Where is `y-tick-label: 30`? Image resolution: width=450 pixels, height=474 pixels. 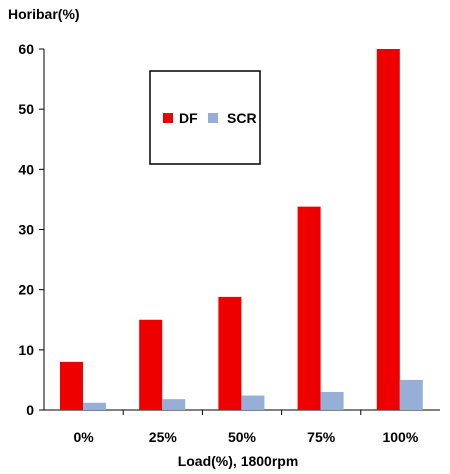 y-tick-label: 30 is located at coordinates (26, 230).